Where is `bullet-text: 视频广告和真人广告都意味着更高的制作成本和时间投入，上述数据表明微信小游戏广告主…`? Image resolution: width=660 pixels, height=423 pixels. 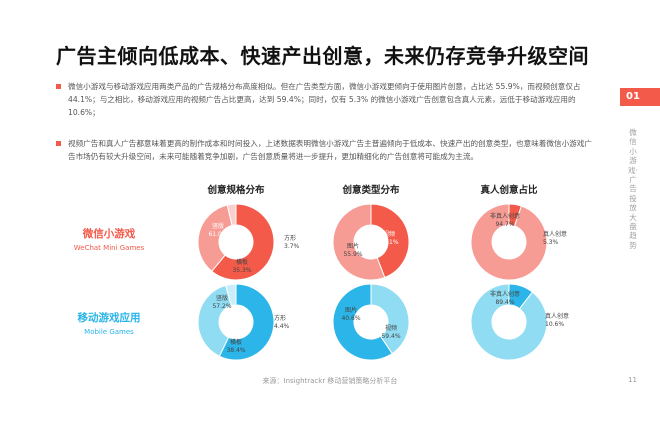
bullet-text: 视频广告和真人广告都意味着更高的制作成本和时间投入，上述数据表明微信小游戏广告主… is located at coordinates (330, 150).